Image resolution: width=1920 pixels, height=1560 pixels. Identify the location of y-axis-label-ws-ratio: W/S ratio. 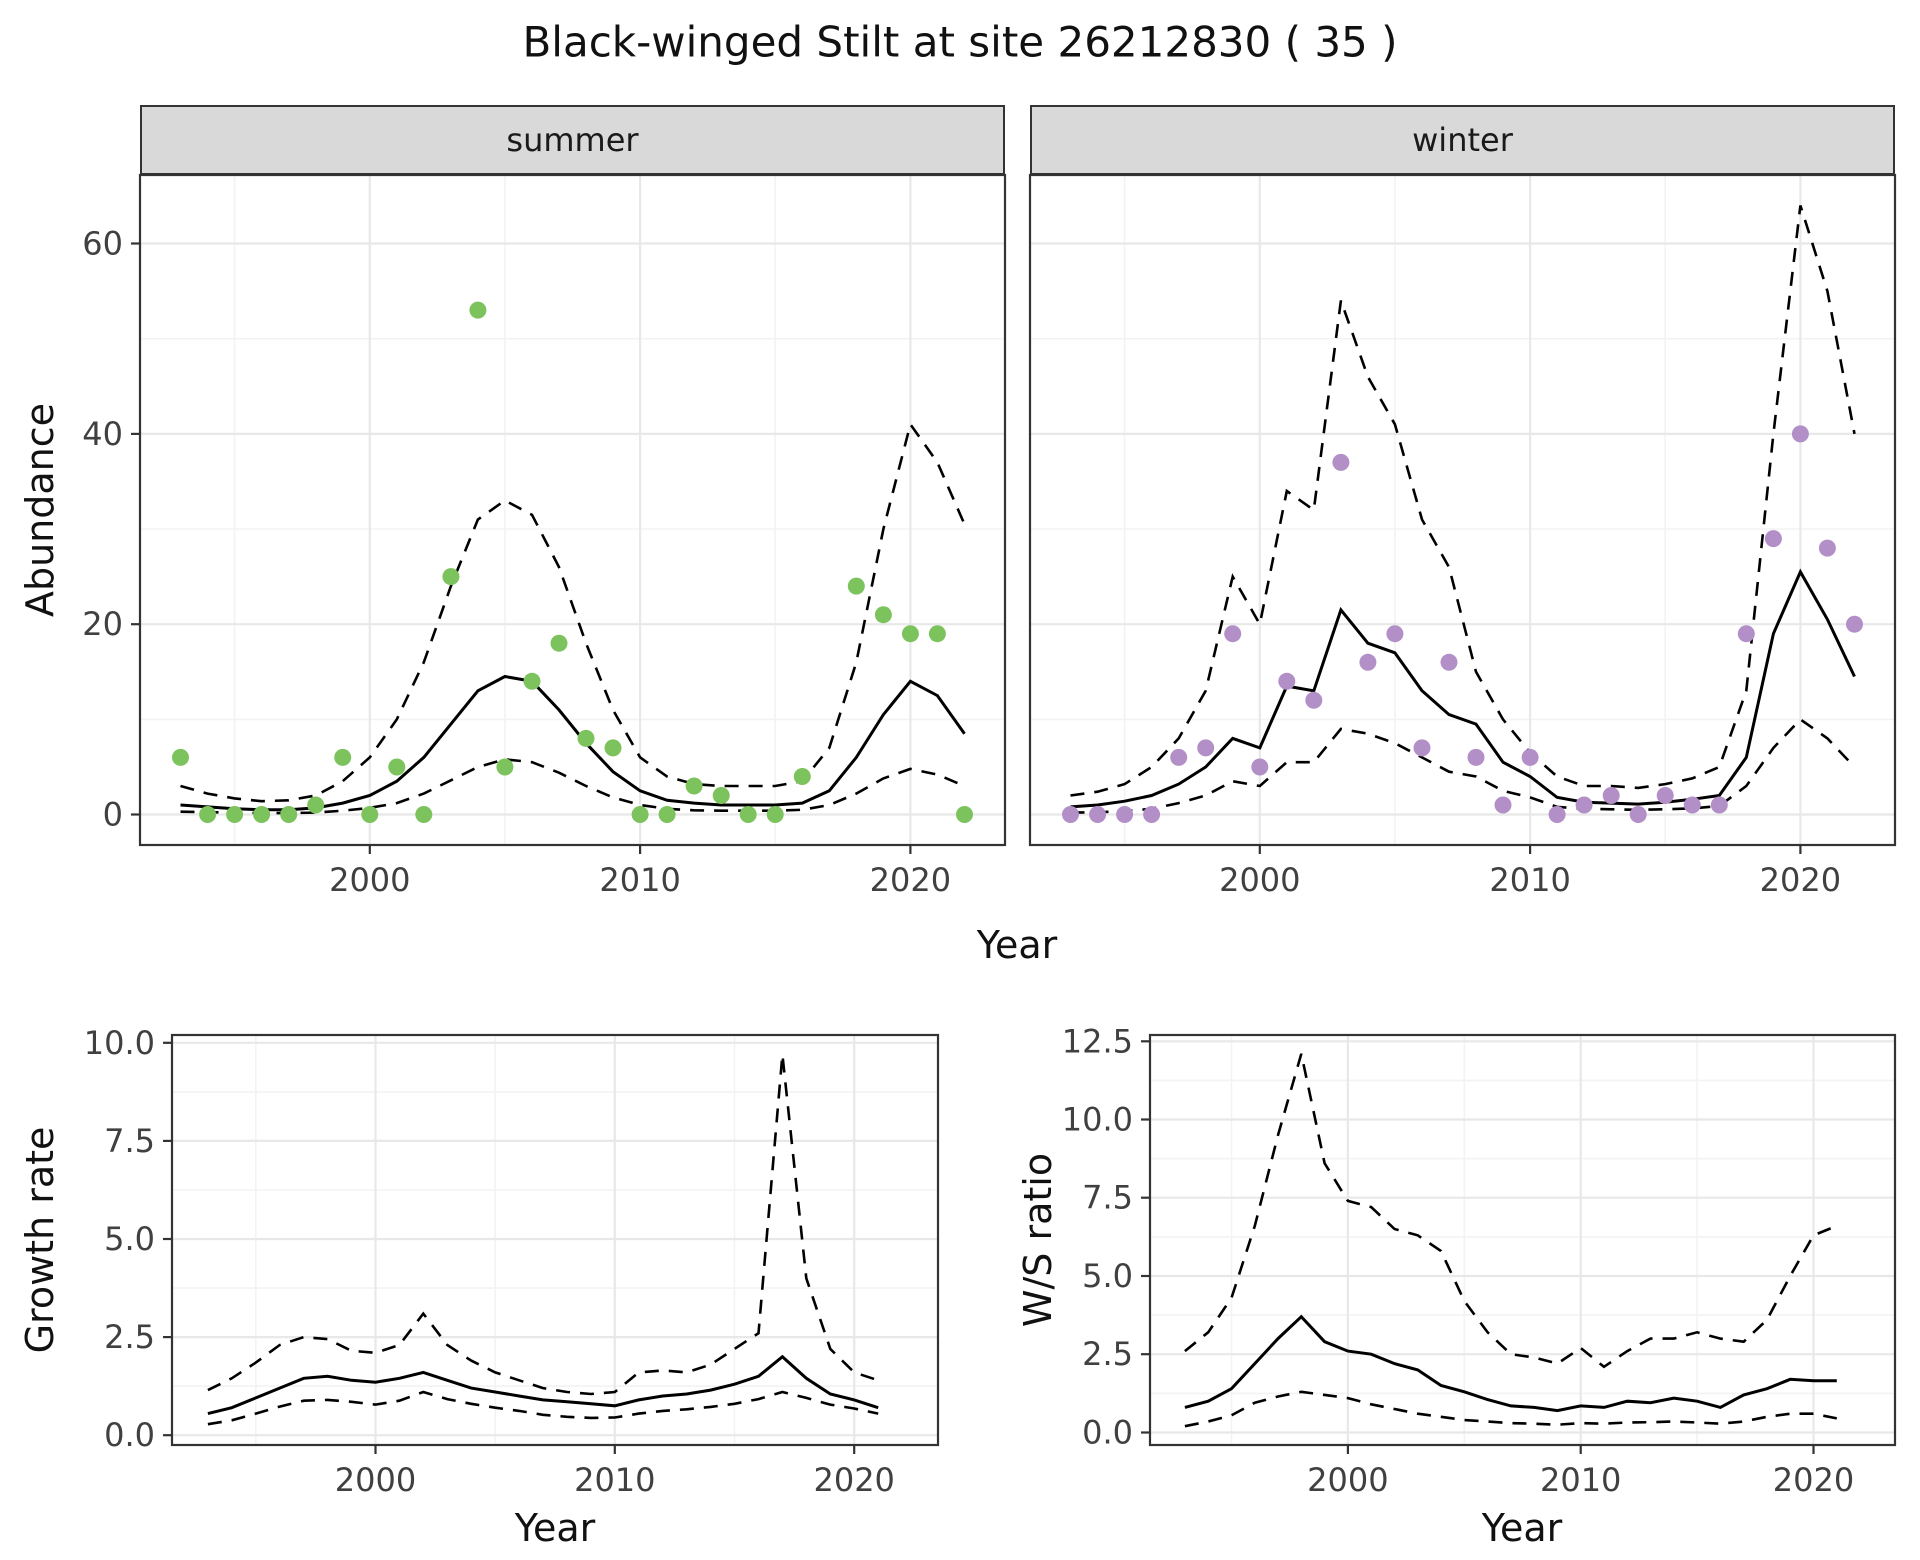
(1038, 1240).